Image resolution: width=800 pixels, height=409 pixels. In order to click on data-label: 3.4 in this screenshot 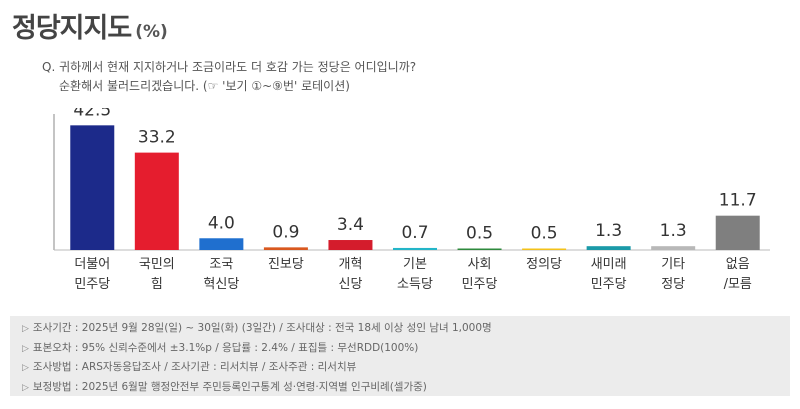, I will do `click(350, 225)`.